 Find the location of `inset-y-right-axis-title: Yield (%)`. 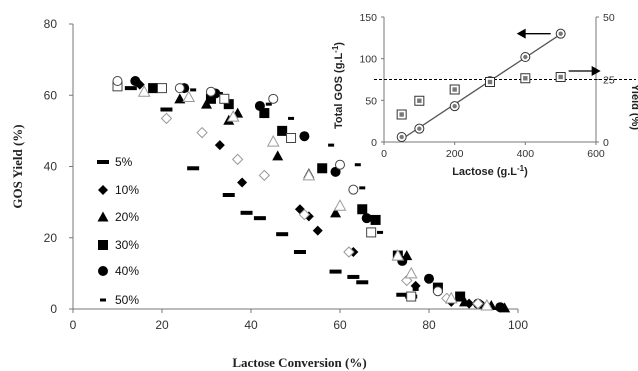

inset-y-right-axis-title: Yield (%) is located at coordinates (633, 107).